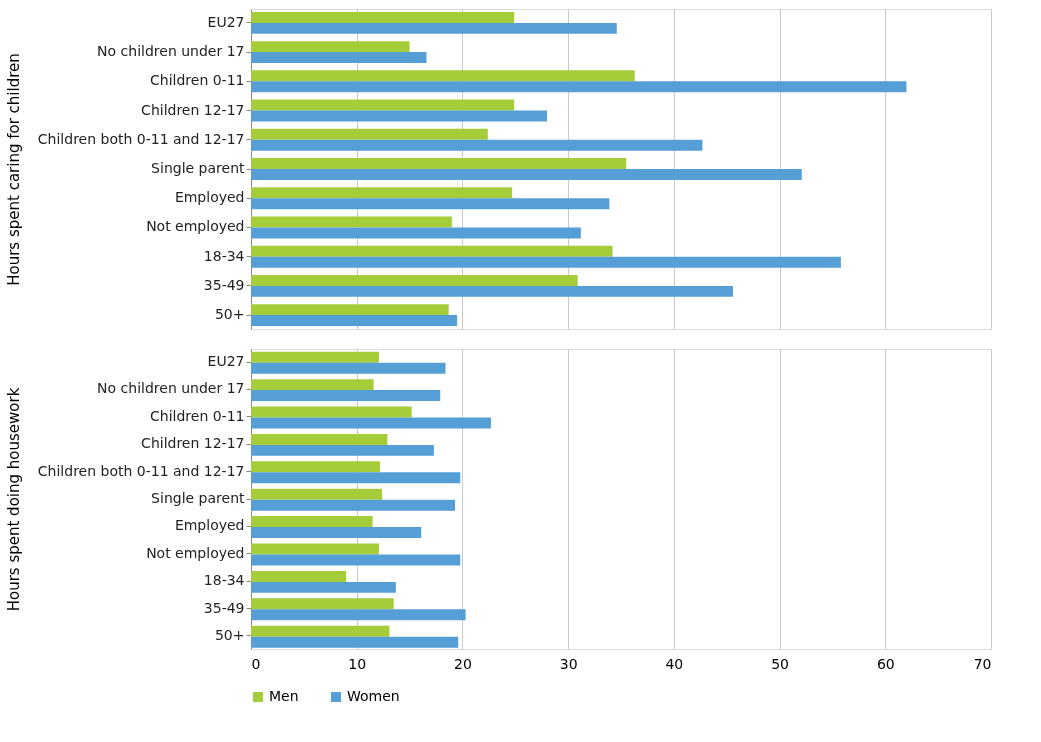  What do you see at coordinates (674, 663) in the screenshot?
I see `x-tick-label: 40` at bounding box center [674, 663].